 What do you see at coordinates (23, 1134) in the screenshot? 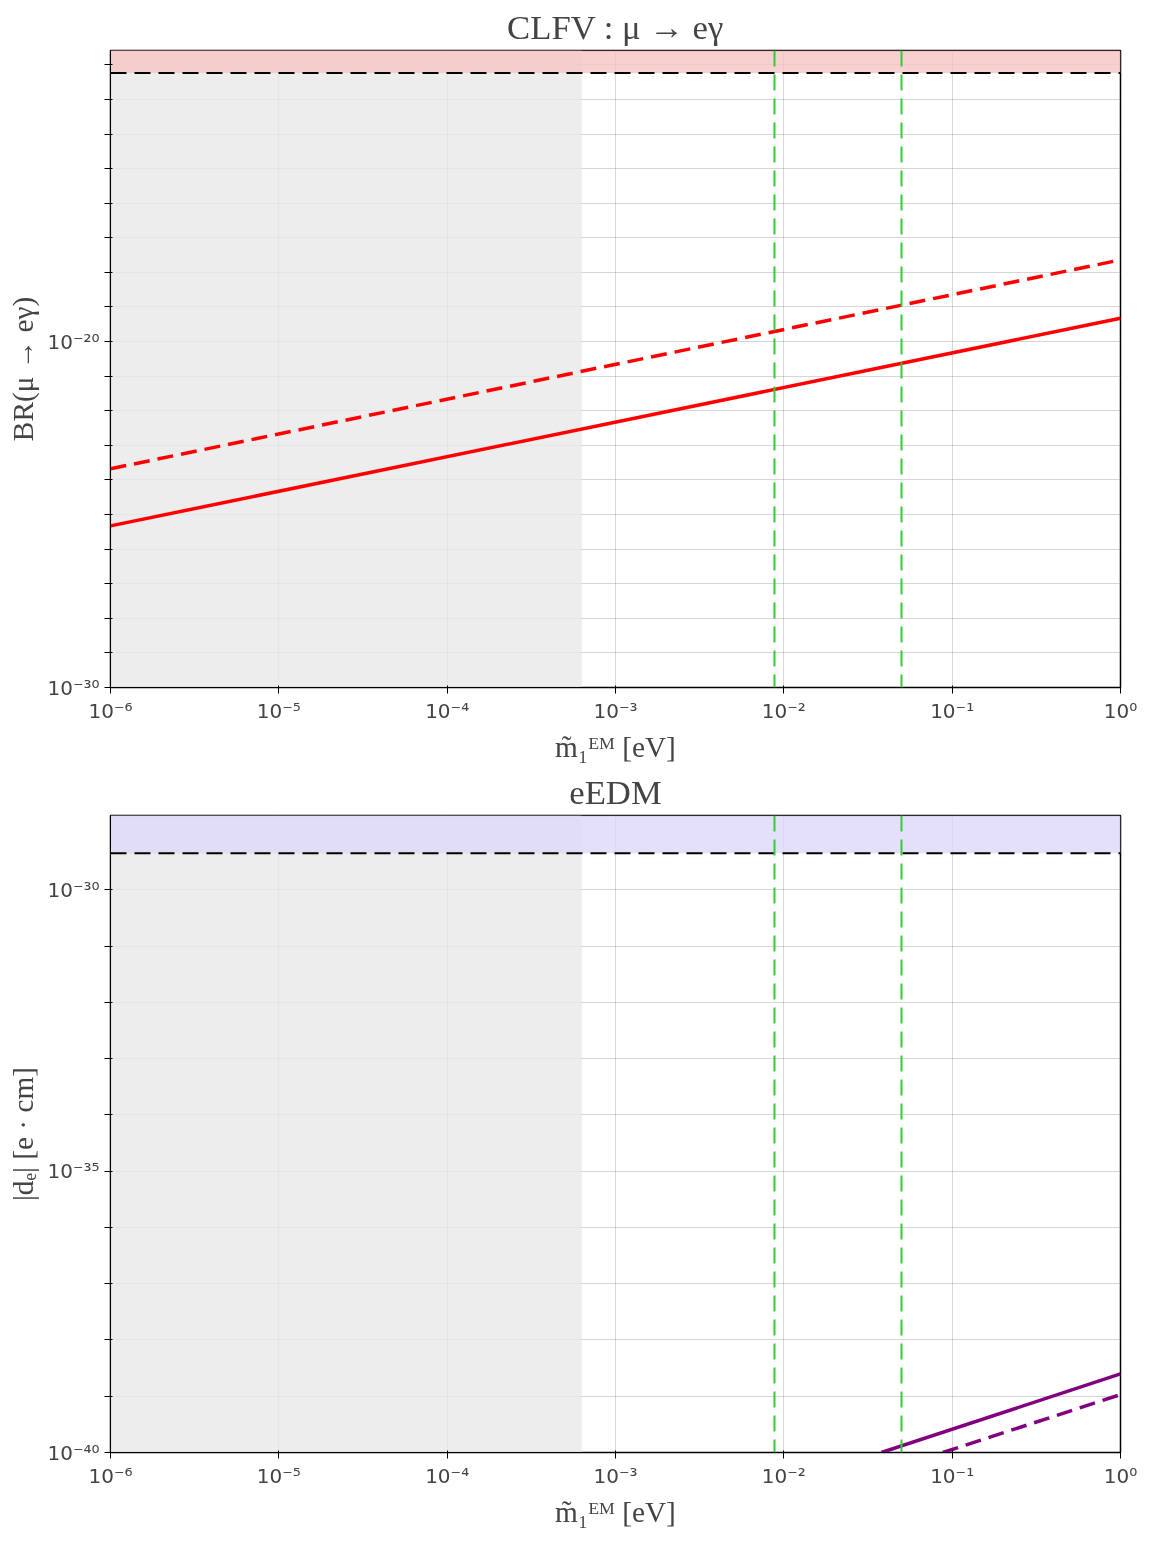
I see `y-axis-title: |dₑ| [e · cm]` at bounding box center [23, 1134].